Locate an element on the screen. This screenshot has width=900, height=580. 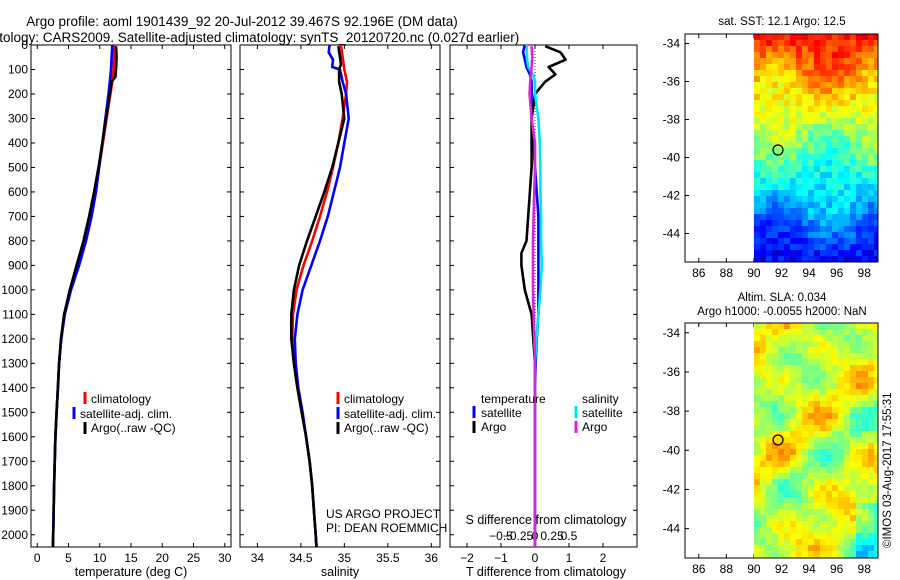
t-difference-xlabel: T difference from climatology is located at coordinates (546, 572).